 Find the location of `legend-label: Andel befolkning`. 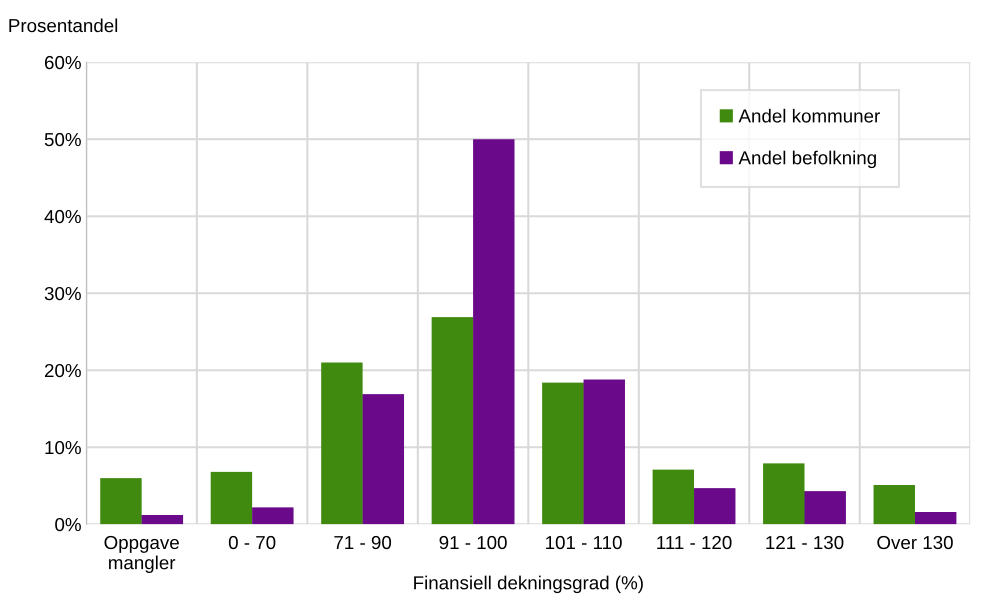

legend-label: Andel befolkning is located at coordinates (807, 159).